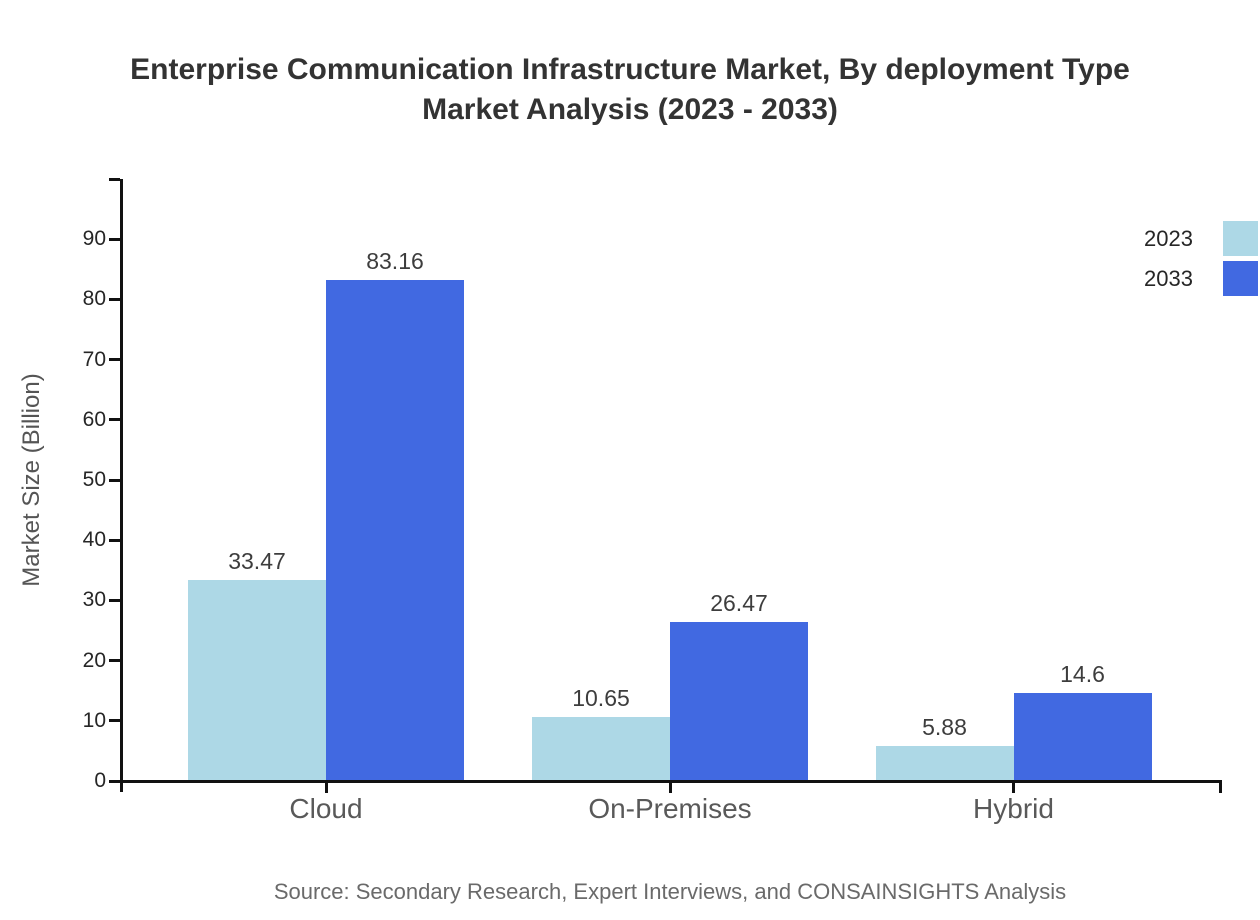  What do you see at coordinates (326, 808) in the screenshot?
I see `category-label-cloud: Cloud` at bounding box center [326, 808].